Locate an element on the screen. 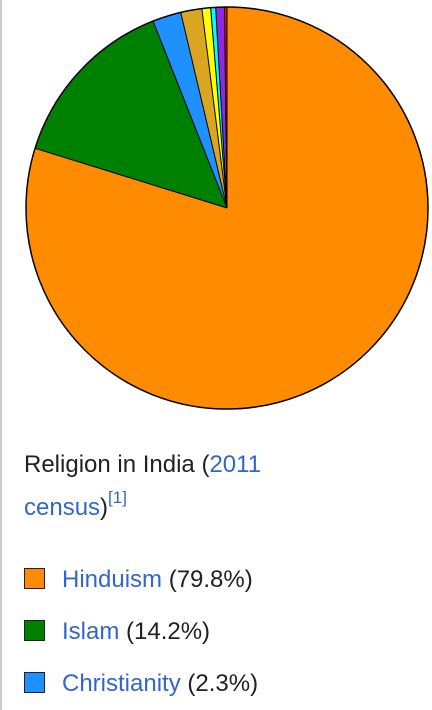  legend-label: Christianity is located at coordinates (121, 683).